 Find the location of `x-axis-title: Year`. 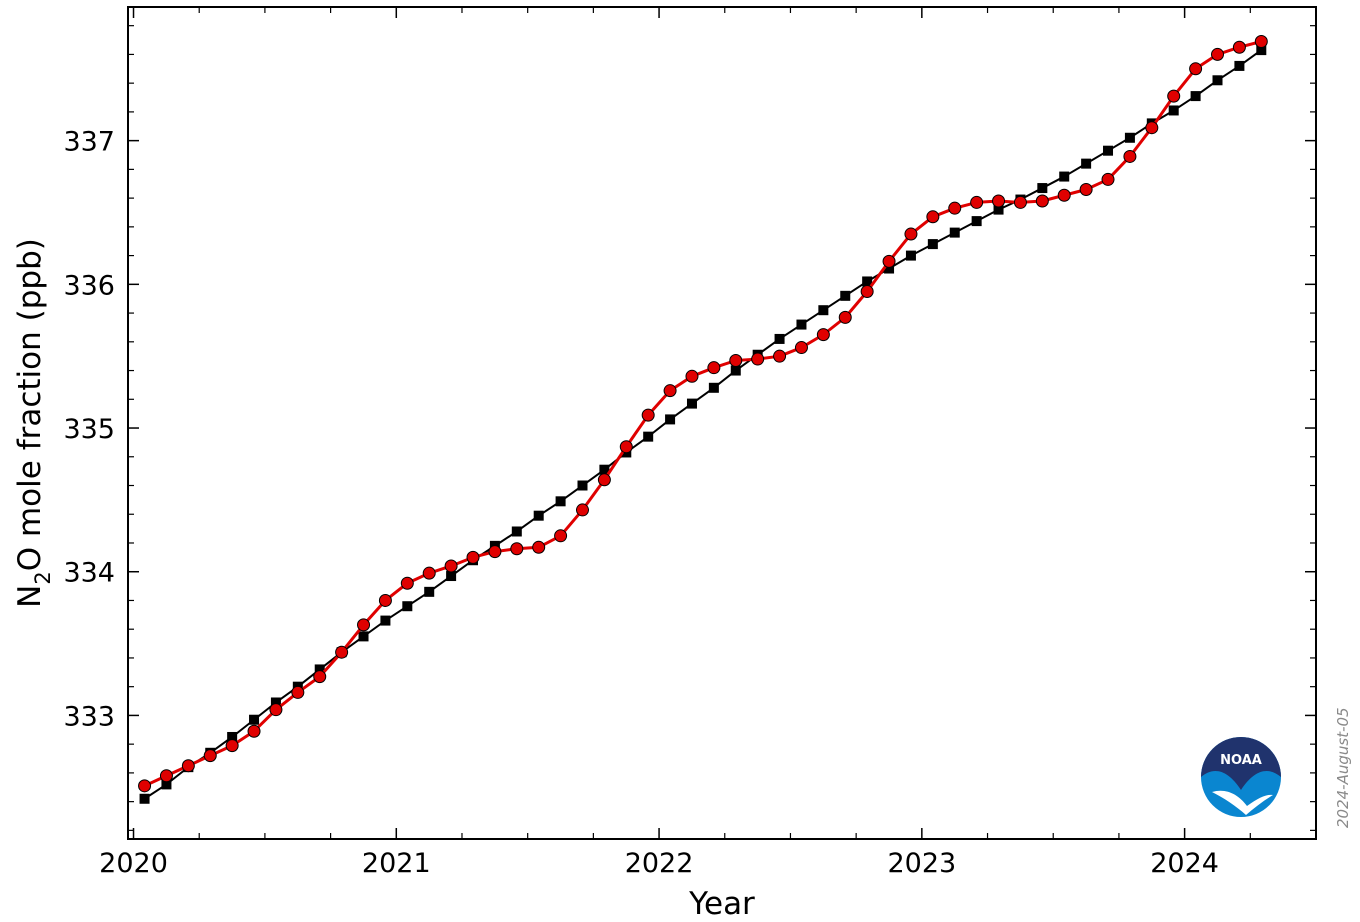

x-axis-title: Year is located at coordinates (721, 904).